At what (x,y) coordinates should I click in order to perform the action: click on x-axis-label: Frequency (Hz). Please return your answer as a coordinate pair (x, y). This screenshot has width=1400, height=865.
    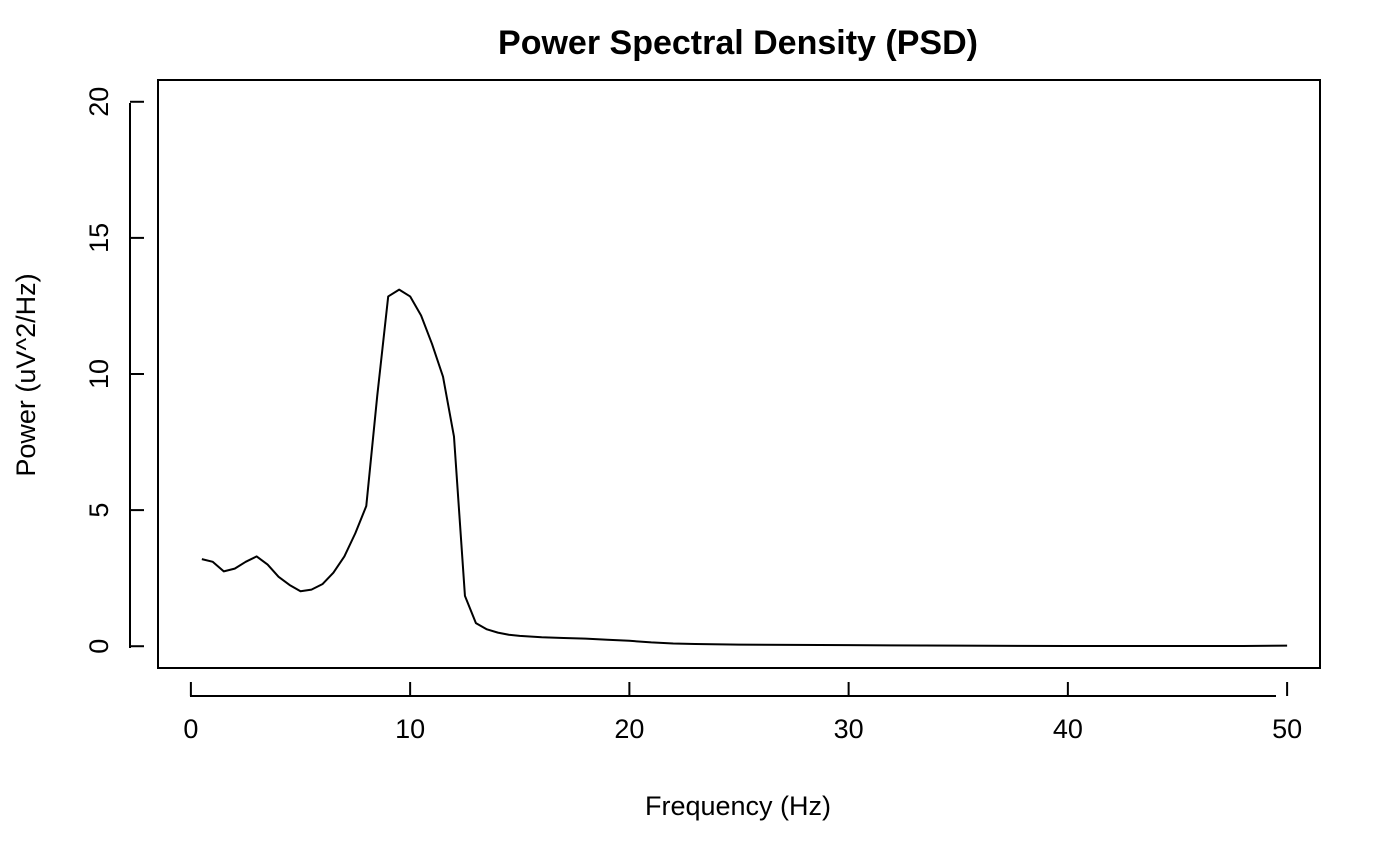
    Looking at the image, I should click on (738, 806).